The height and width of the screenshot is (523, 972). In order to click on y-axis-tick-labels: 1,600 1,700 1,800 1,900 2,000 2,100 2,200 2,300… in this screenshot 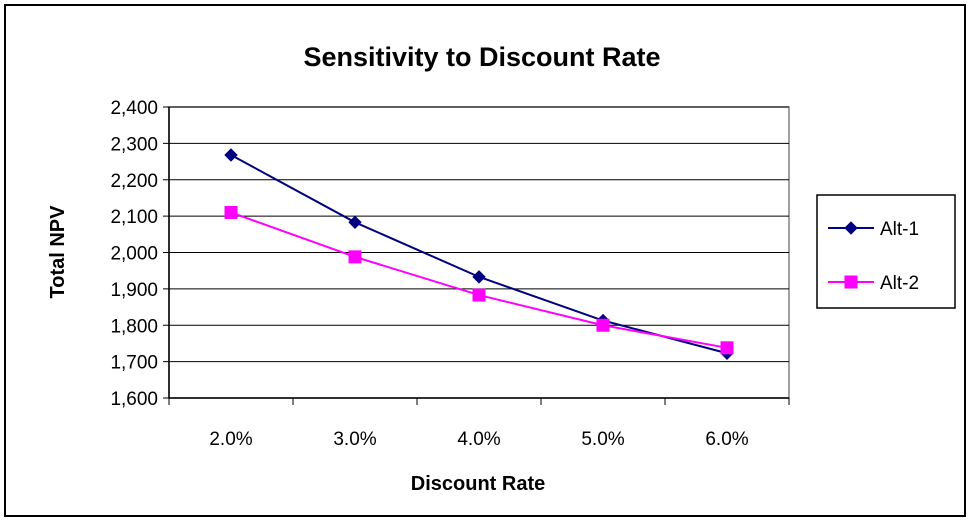, I will do `click(134, 254)`.